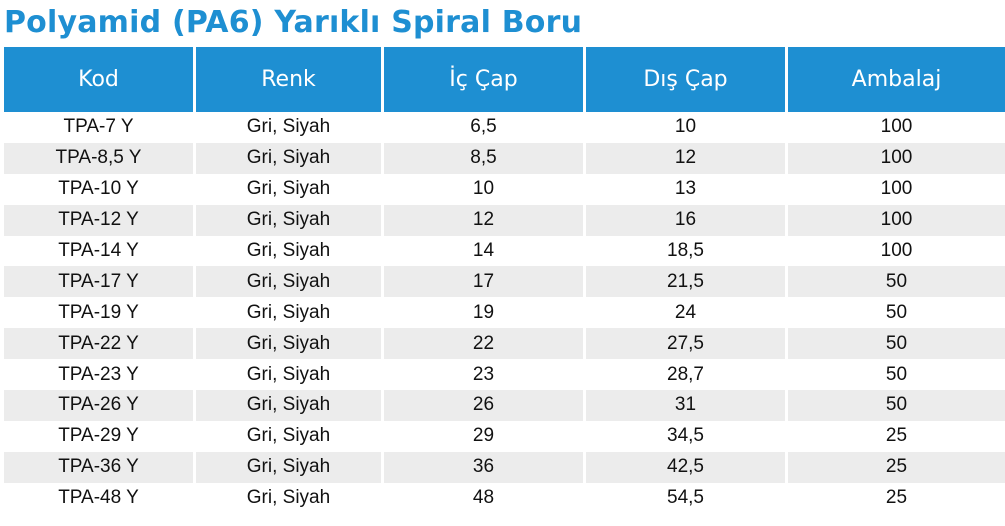 This screenshot has width=1005, height=526. Describe the element at coordinates (485, 344) in the screenshot. I see `cell-ic-cap: 22` at that location.